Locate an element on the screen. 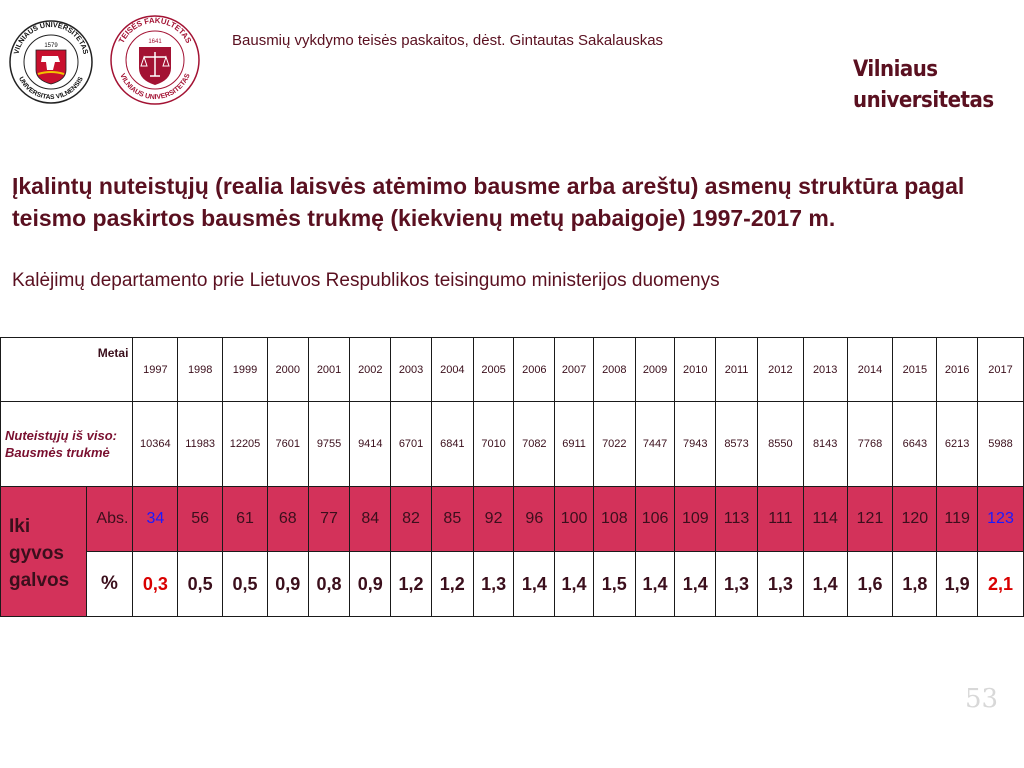 The width and height of the screenshot is (1024, 768). year-cell: 1998 is located at coordinates (200, 369).